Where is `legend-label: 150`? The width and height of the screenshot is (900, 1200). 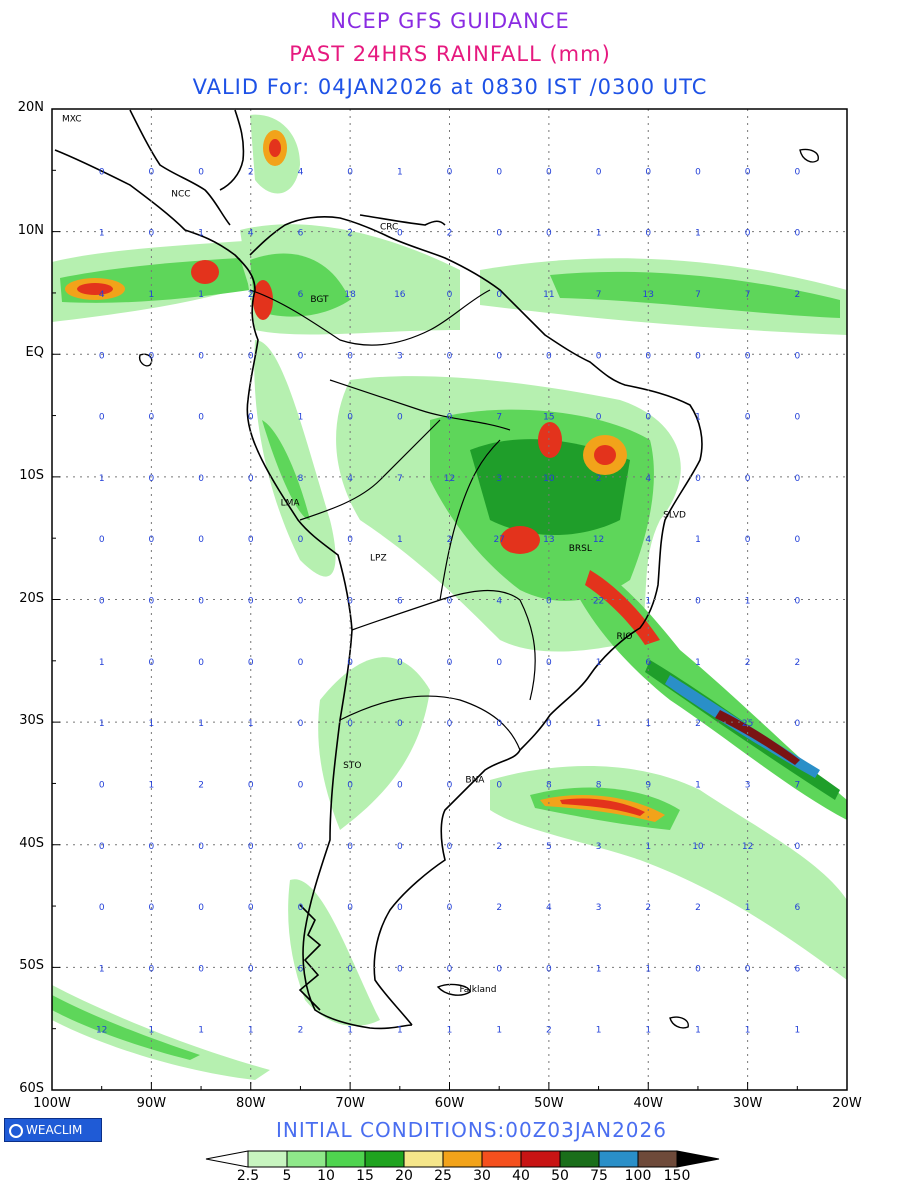
legend-label: 150 is located at coordinates (677, 1176).